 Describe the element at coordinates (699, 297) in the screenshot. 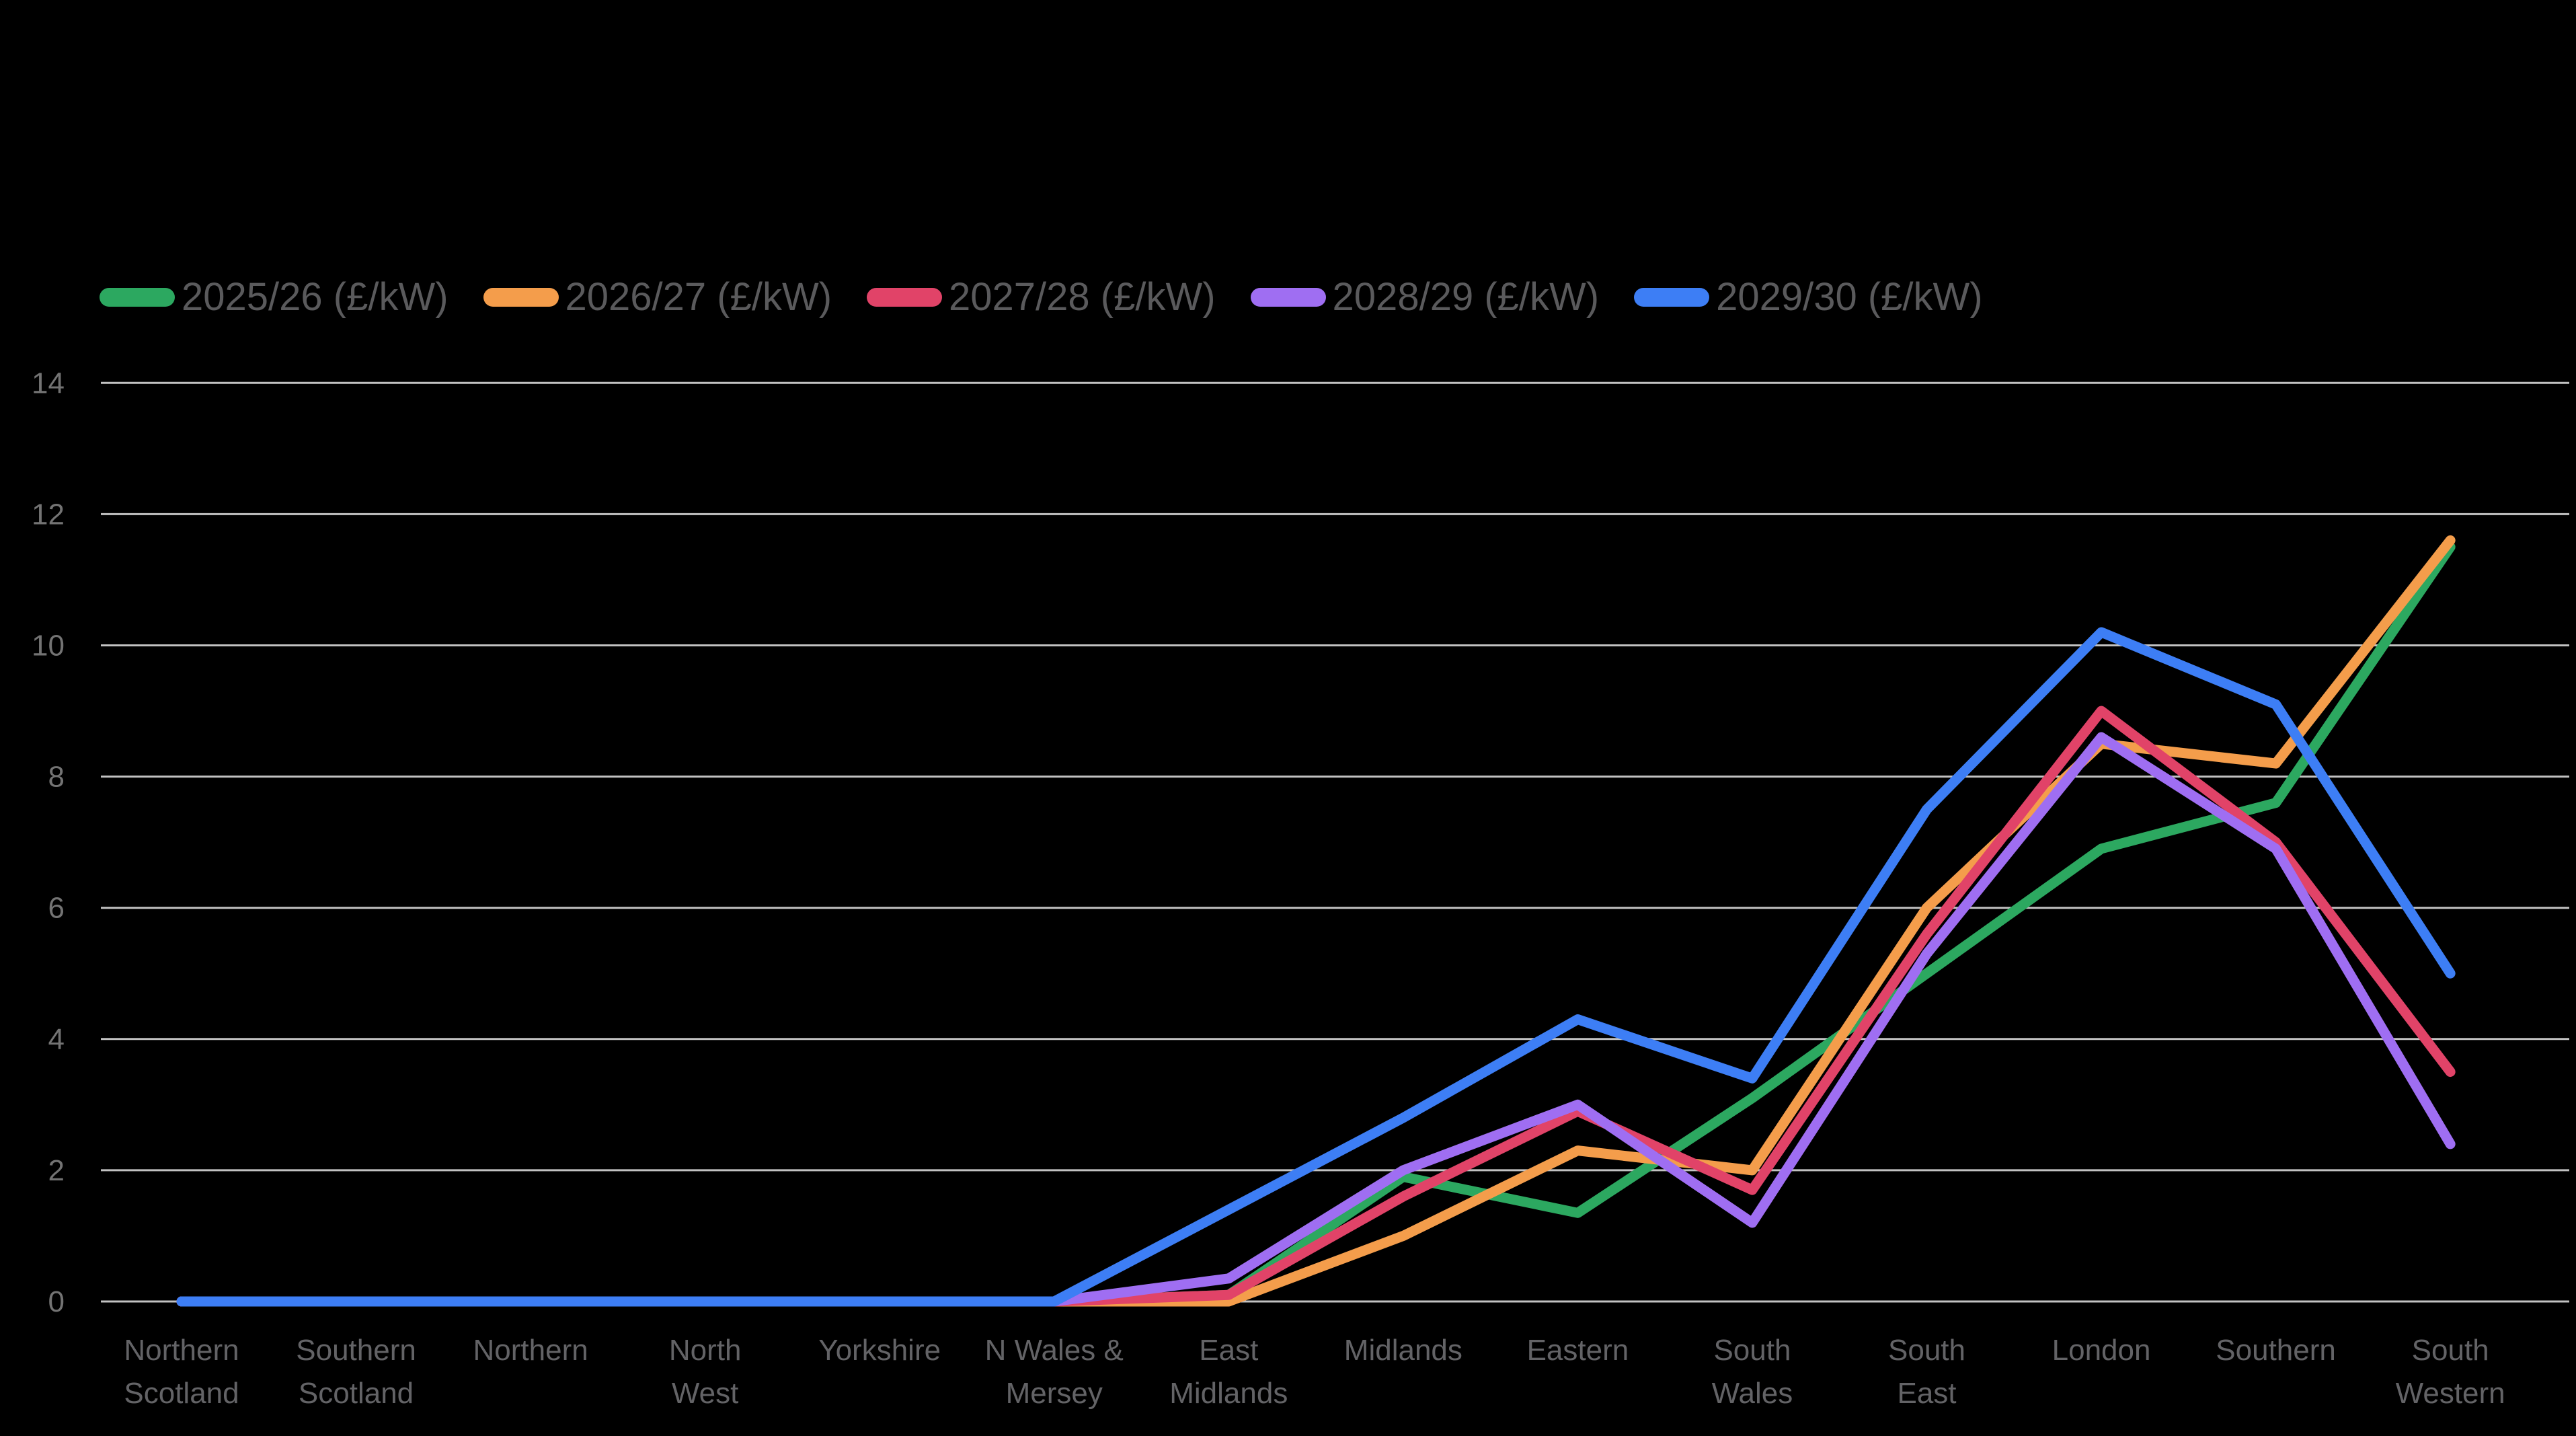

I see `legend-label: 2026/27 (£/kW)` at that location.